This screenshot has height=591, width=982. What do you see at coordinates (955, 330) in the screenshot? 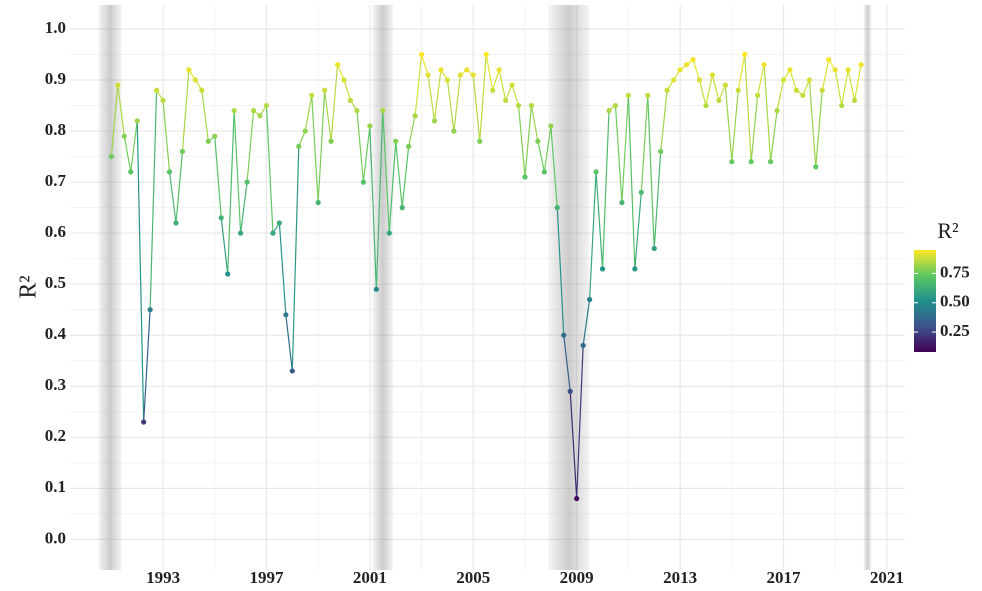
I see `colorbar-label: 0.25` at bounding box center [955, 330].